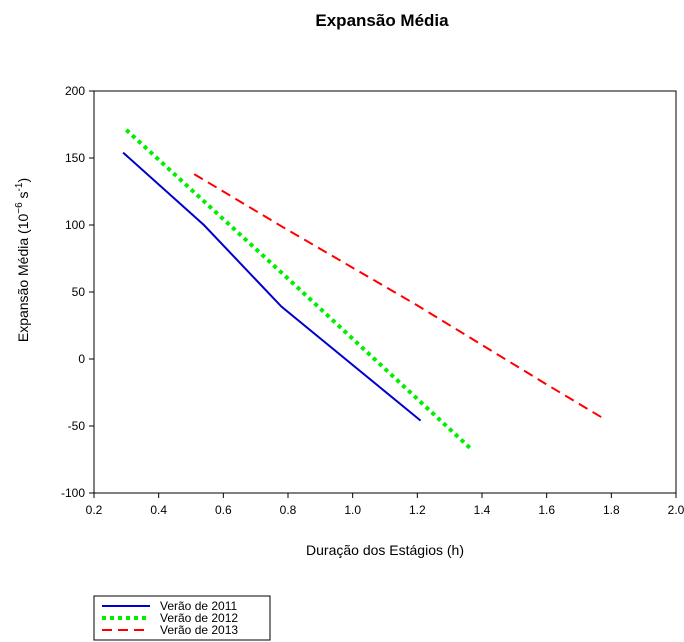 The image size is (684, 642). I want to click on x-tick-label: 1.6, so click(546, 510).